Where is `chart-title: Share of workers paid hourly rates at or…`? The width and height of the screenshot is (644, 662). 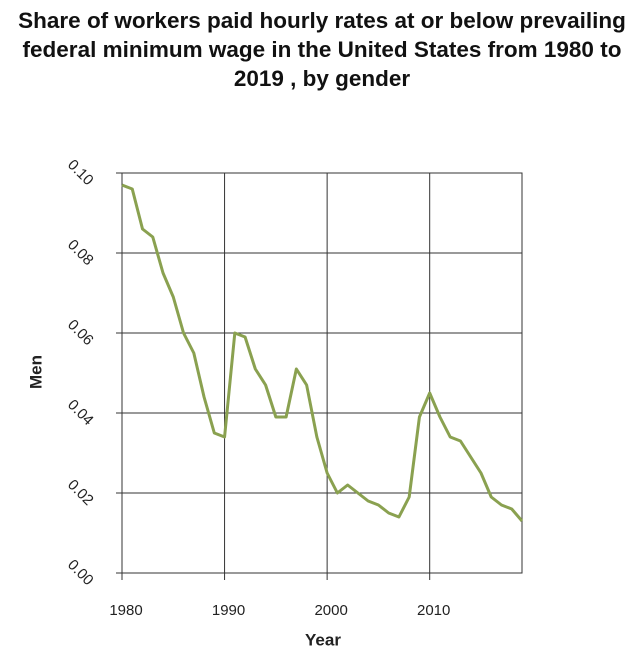
chart-title: Share of workers paid hourly rates at or… is located at coordinates (322, 49).